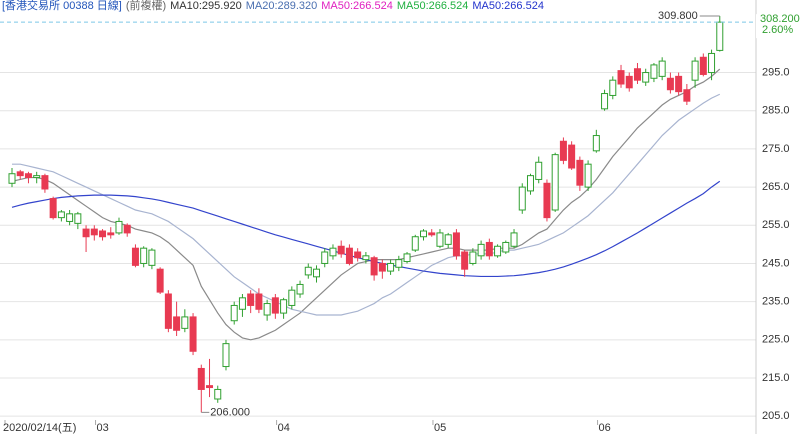 This screenshot has height=434, width=800. I want to click on x-tick-label: 05, so click(440, 428).